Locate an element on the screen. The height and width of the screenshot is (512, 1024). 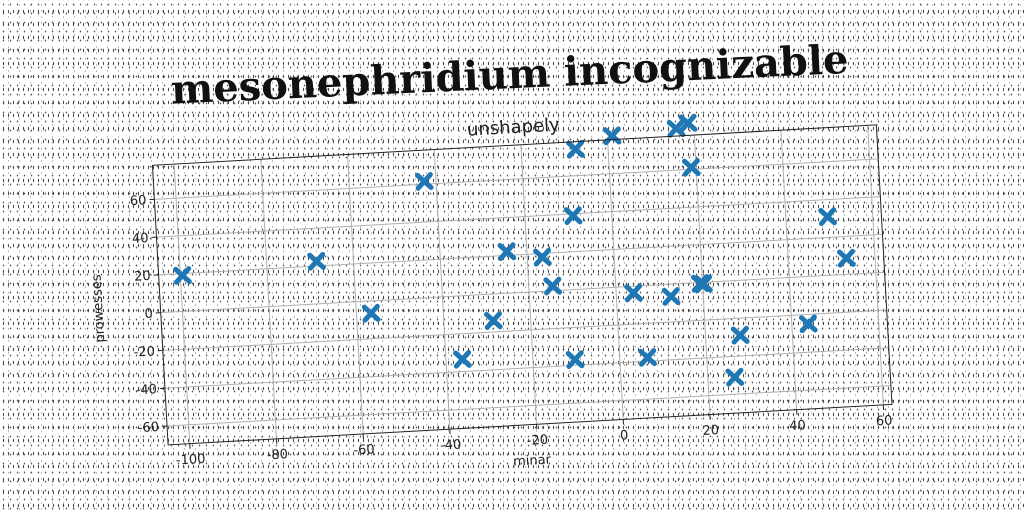
y-tick-label: -40 is located at coordinates (146, 390).